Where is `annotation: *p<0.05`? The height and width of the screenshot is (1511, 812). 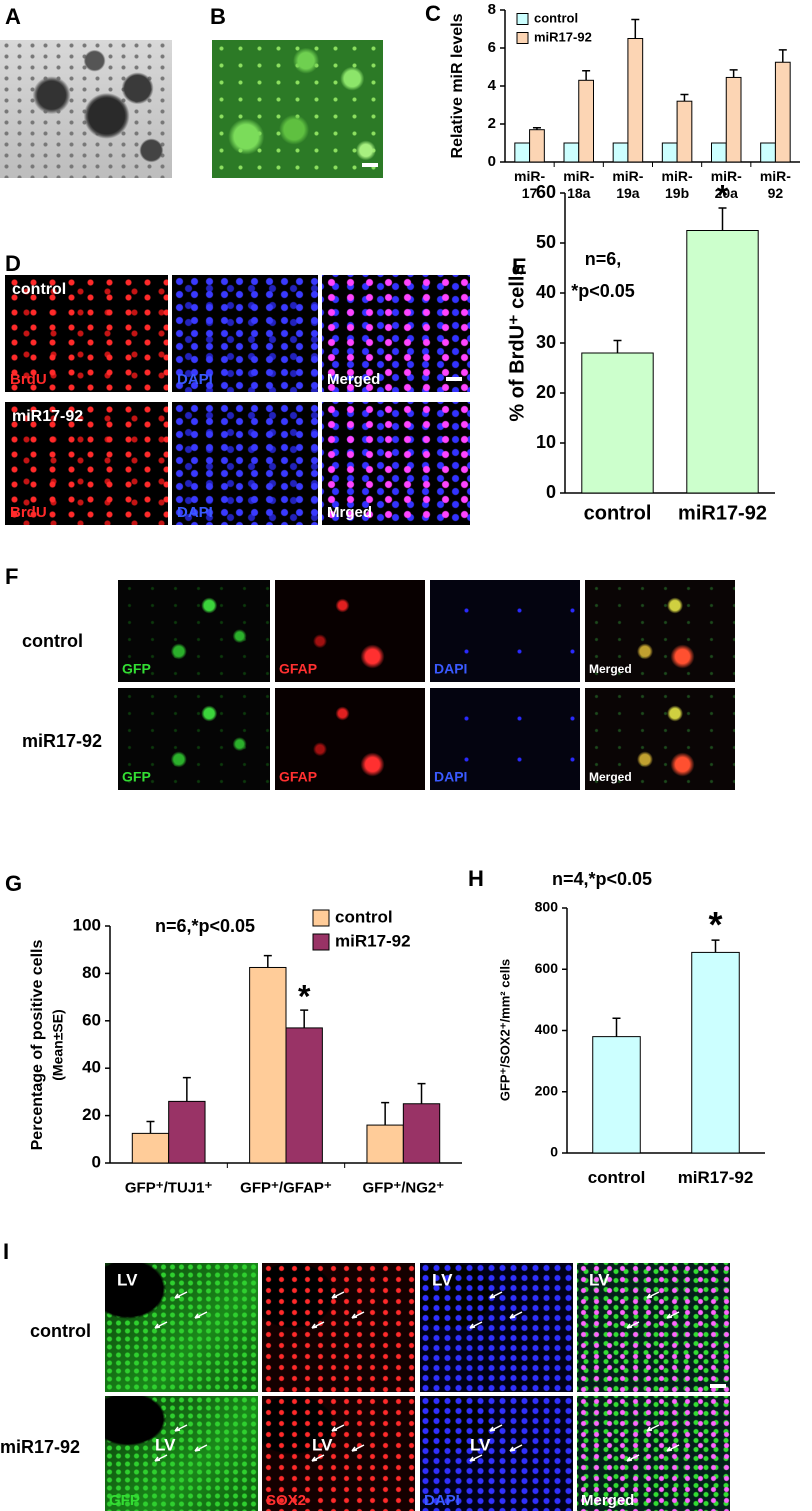 annotation: *p<0.05 is located at coordinates (603, 291).